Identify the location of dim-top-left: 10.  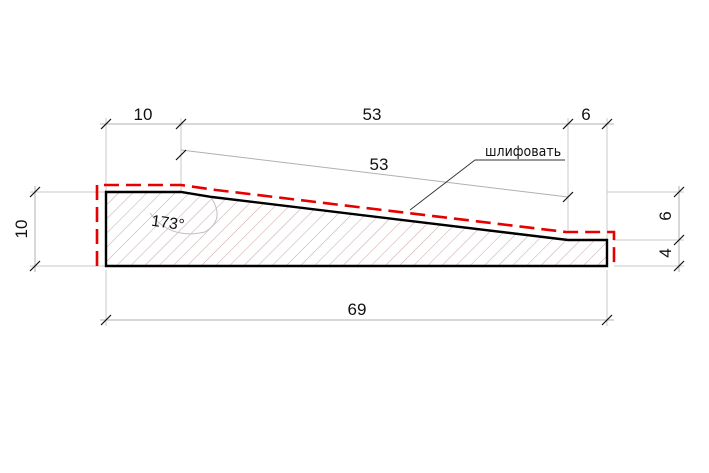
(143, 114).